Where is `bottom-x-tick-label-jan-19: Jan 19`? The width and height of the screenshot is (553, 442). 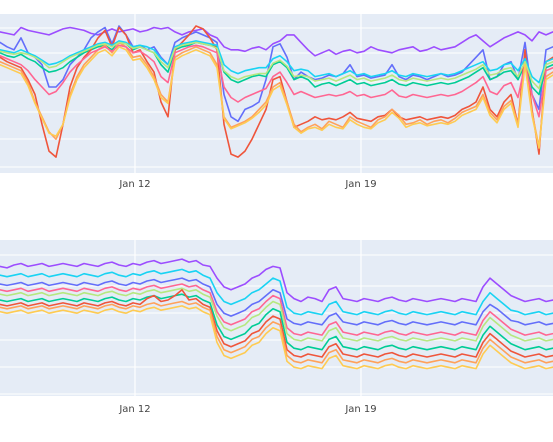 bottom-x-tick-label-jan-19: Jan 19 is located at coordinates (360, 409).